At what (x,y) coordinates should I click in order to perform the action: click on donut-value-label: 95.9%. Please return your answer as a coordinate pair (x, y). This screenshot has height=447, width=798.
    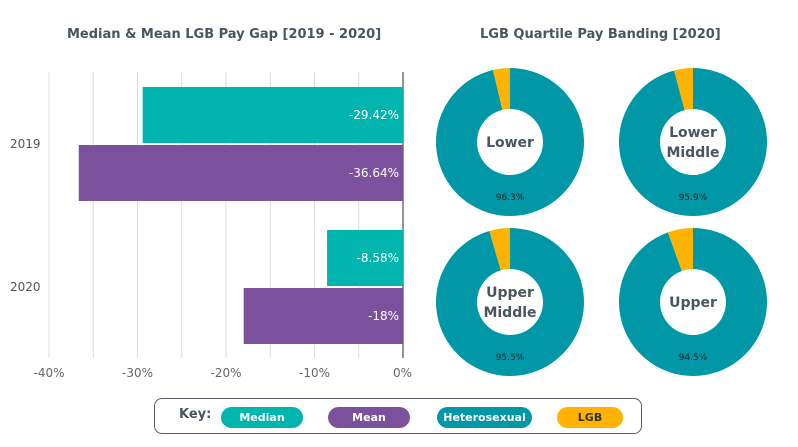
    Looking at the image, I should click on (693, 198).